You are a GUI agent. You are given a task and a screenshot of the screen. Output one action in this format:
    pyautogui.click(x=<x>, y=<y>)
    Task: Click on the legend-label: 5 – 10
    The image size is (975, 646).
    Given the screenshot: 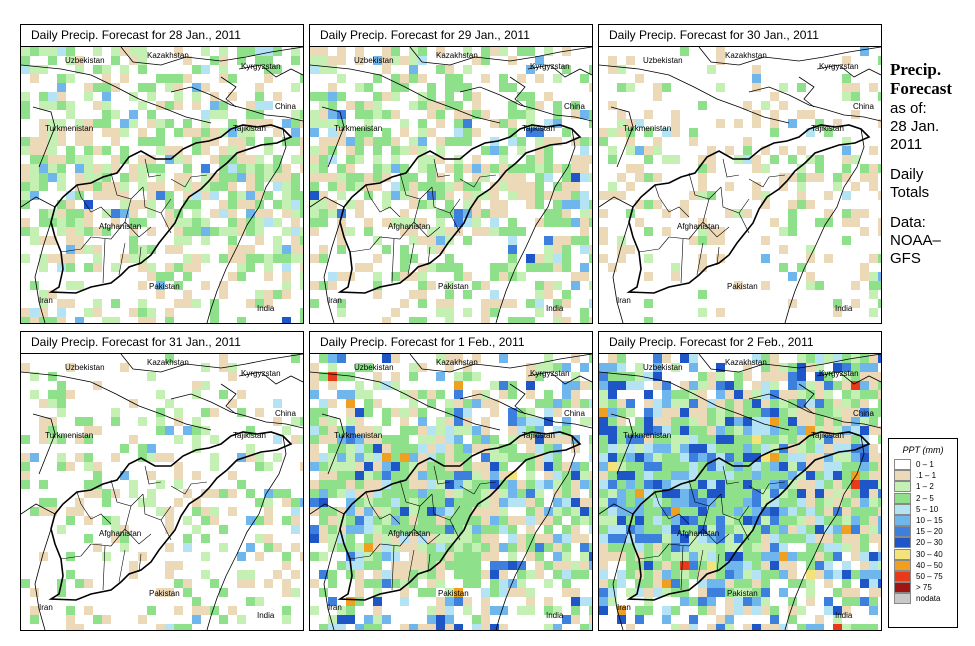 What is the action you would take?
    pyautogui.click(x=927, y=509)
    